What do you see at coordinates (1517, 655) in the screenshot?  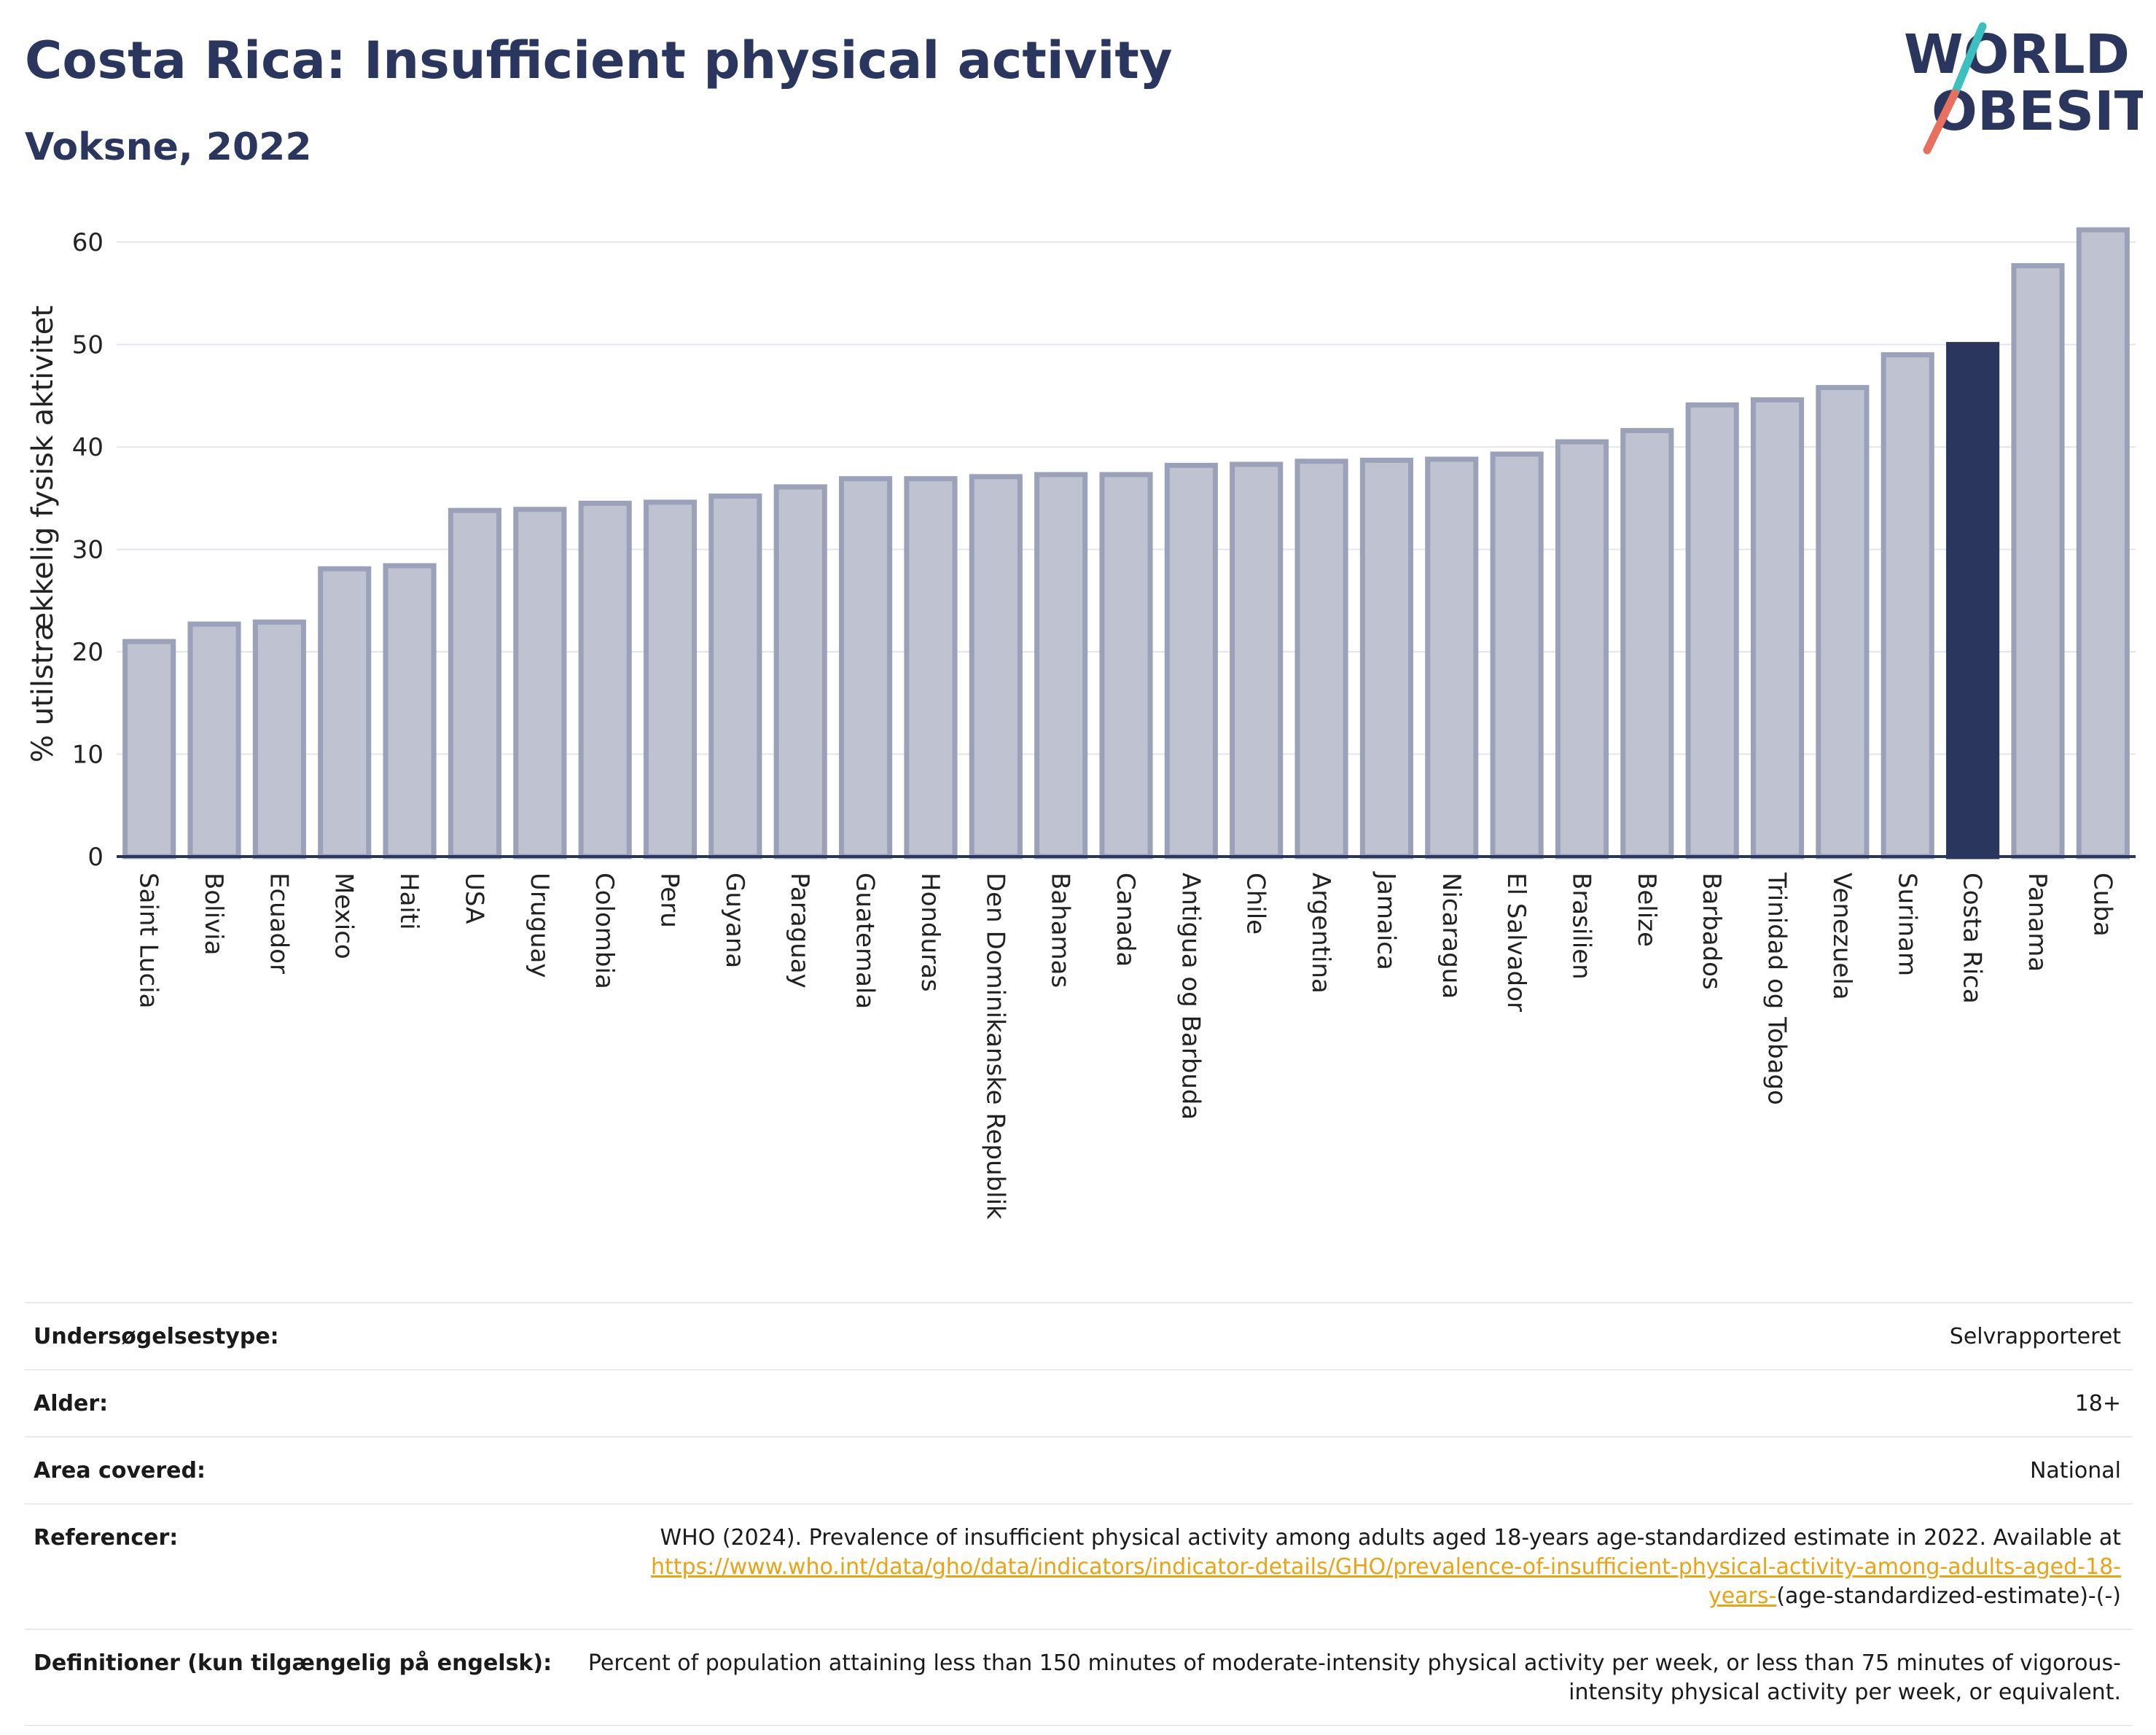 I see `bar-el-salvador` at bounding box center [1517, 655].